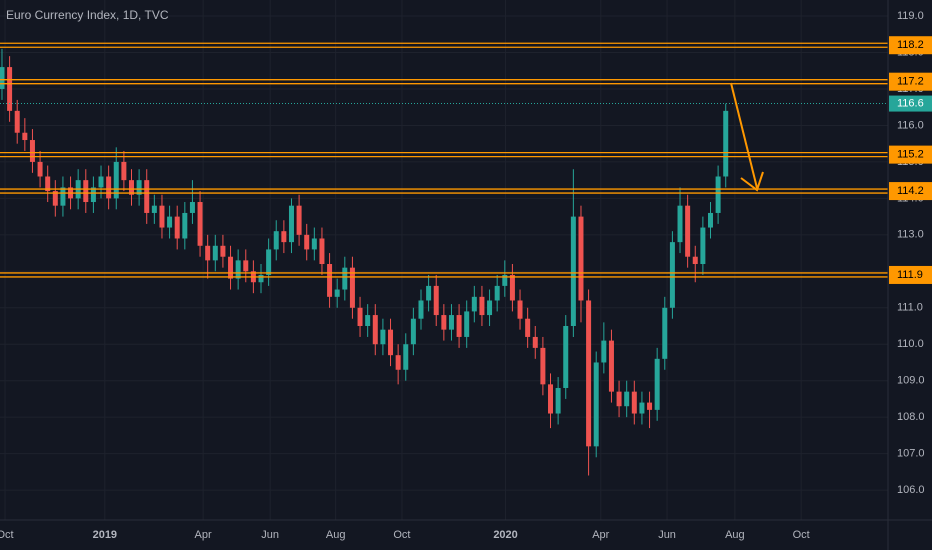 This screenshot has width=932, height=550. Describe the element at coordinates (910, 16) in the screenshot. I see `y-tick-label: 119.0` at that location.